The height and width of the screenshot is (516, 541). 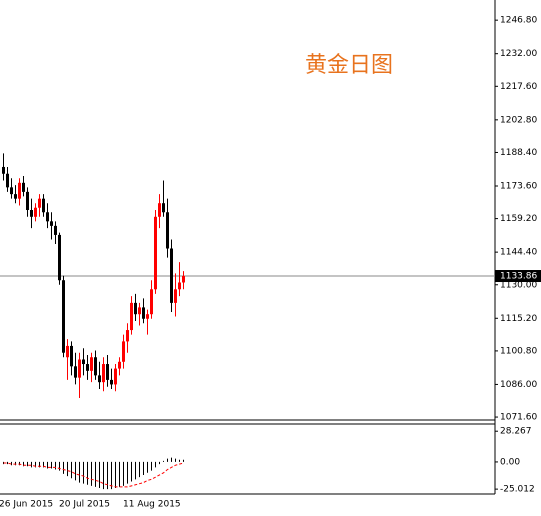 What do you see at coordinates (518, 120) in the screenshot?
I see `y-tick-label: 1202.80` at bounding box center [518, 120].